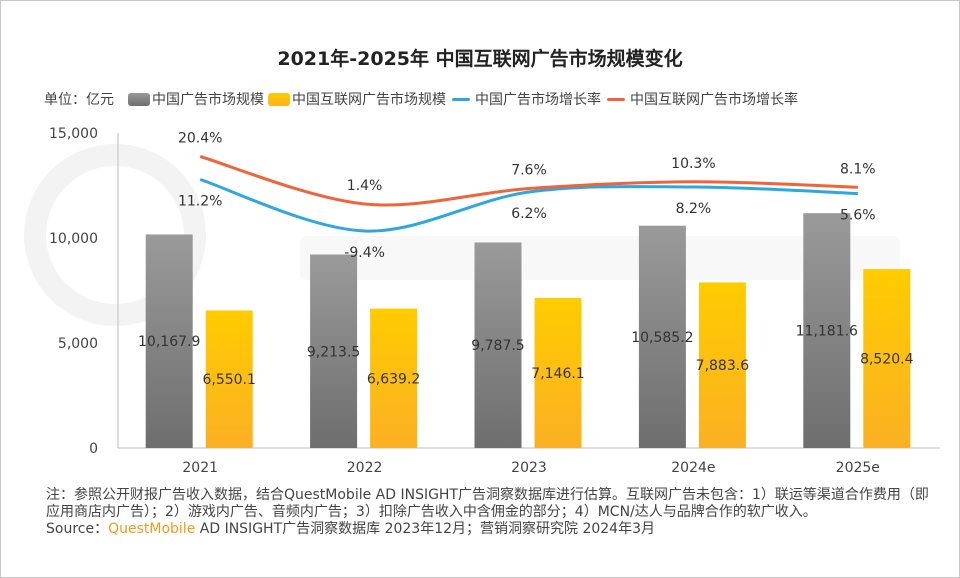 Image resolution: width=960 pixels, height=578 pixels. What do you see at coordinates (600, 258) in the screenshot?
I see `watermark-wordmark` at bounding box center [600, 258].